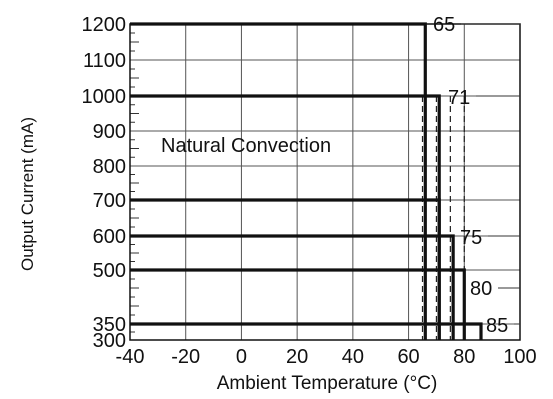 The height and width of the screenshot is (399, 553). I want to click on y-tick-label: 1200, so click(104, 25).